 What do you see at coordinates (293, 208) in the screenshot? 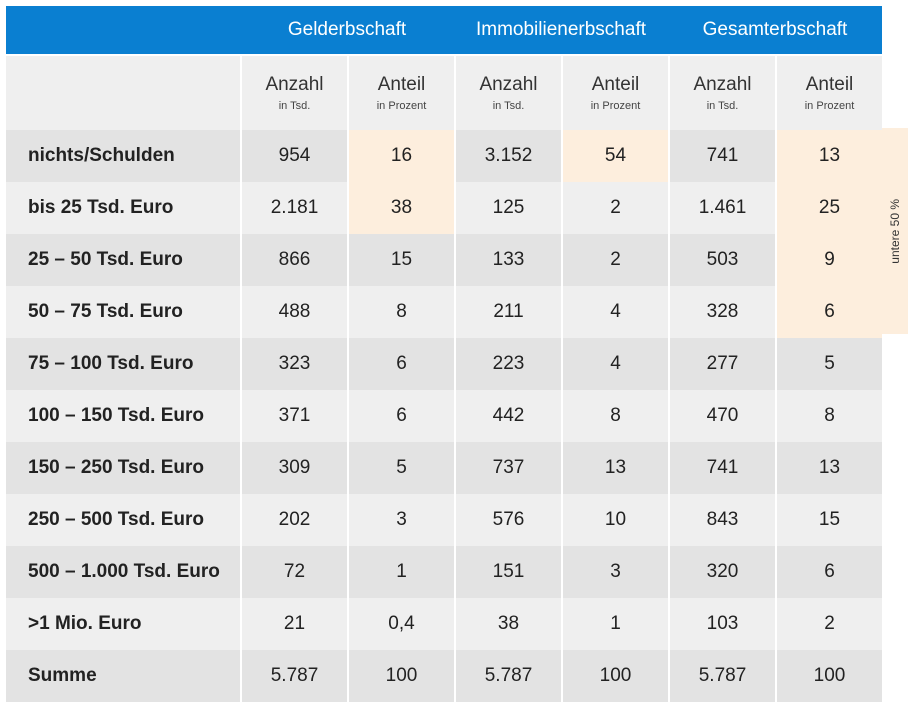
I see `table-cell: 2.181` at bounding box center [293, 208].